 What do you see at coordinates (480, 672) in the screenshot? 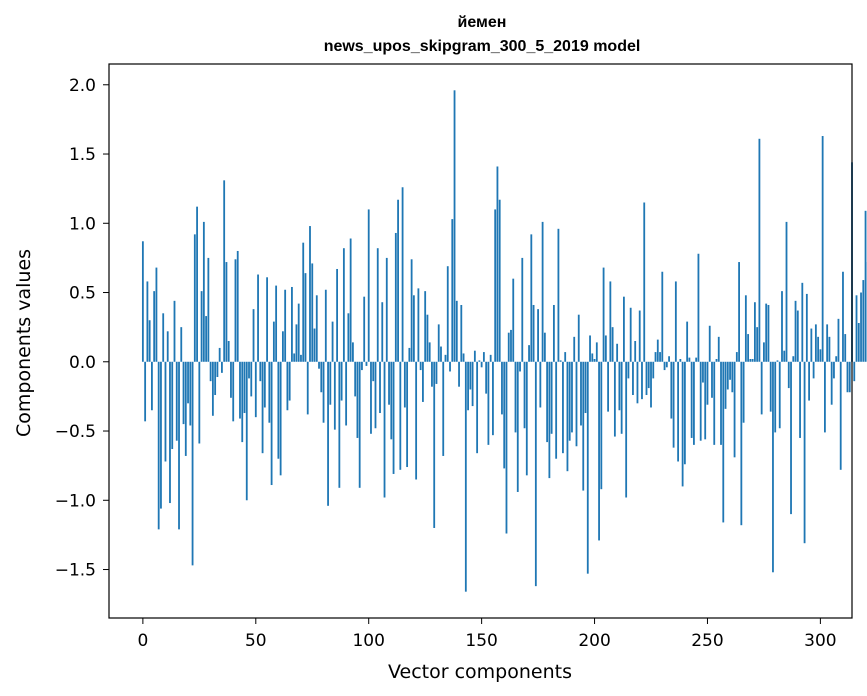
I see `x-axis-label: Vector components` at bounding box center [480, 672].